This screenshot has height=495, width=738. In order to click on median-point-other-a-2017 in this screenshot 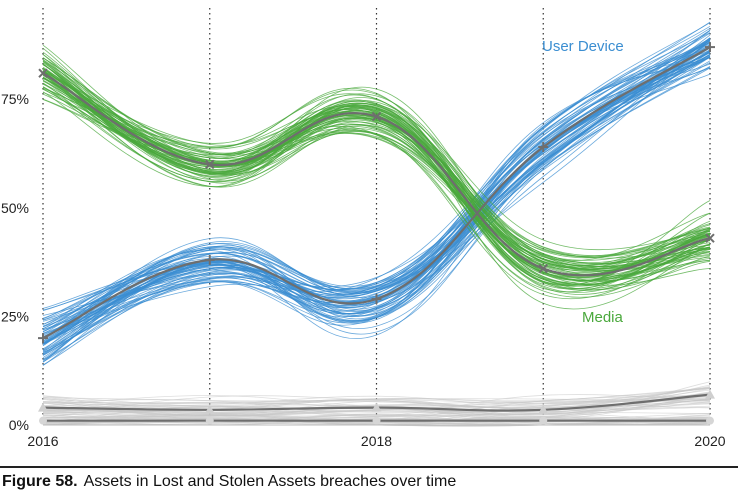, I will do `click(209, 409)`.